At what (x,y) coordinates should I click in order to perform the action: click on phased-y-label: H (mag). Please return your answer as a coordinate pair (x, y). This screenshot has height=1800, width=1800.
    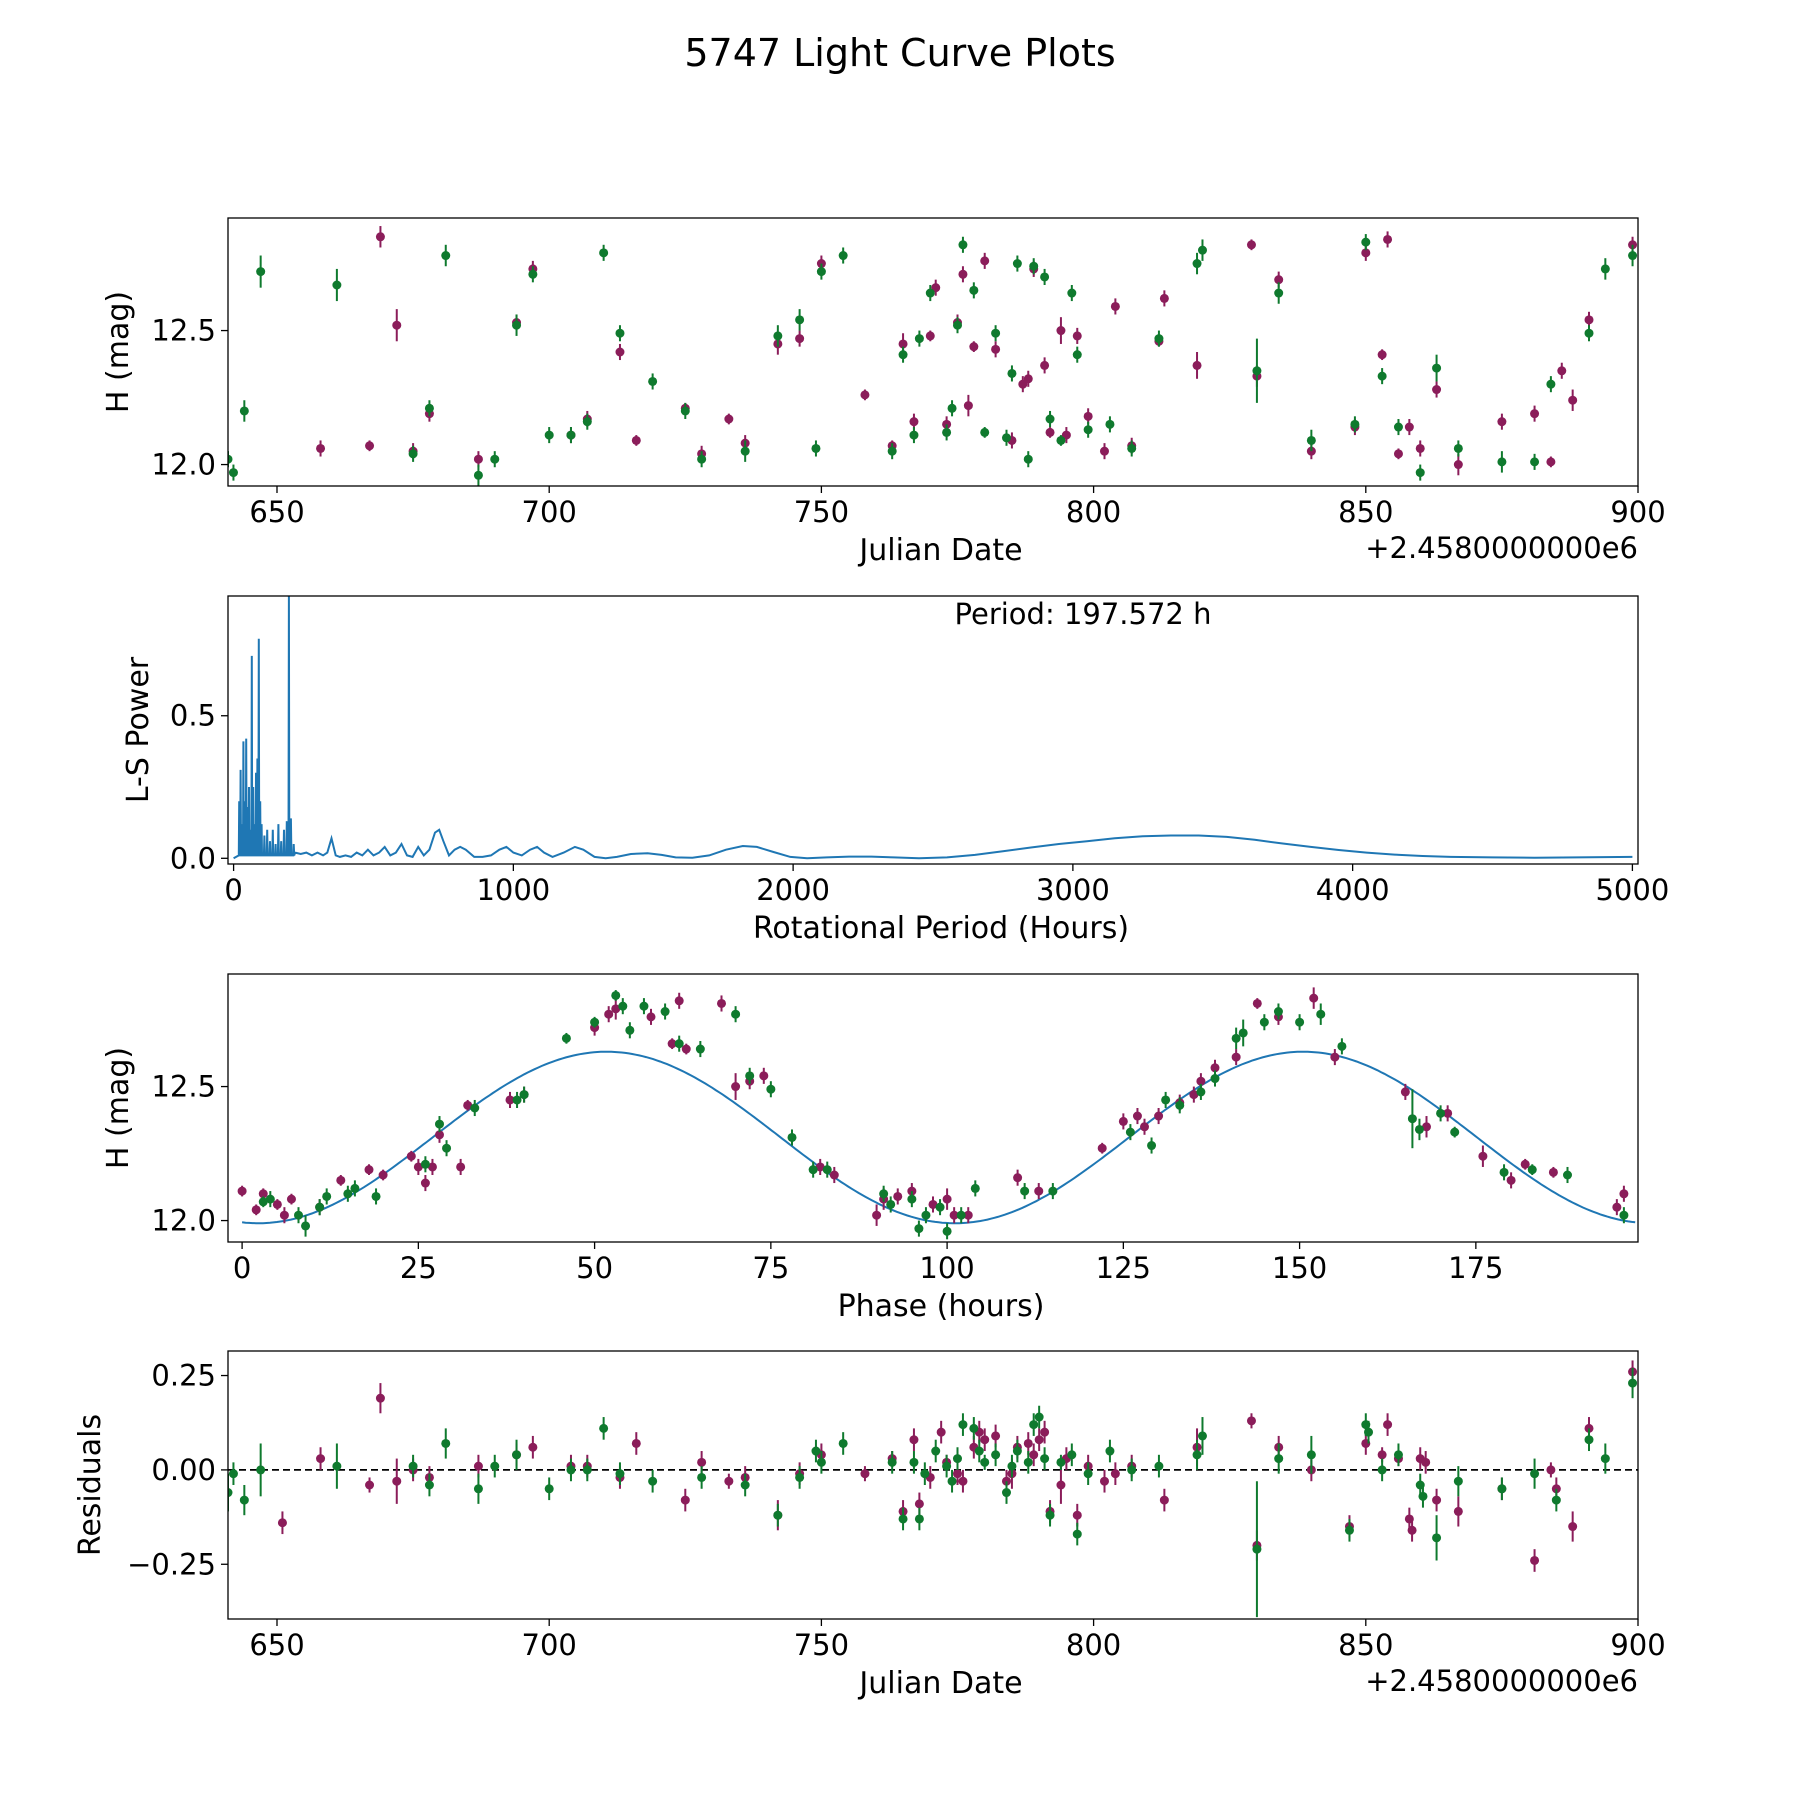
    Looking at the image, I should click on (118, 1108).